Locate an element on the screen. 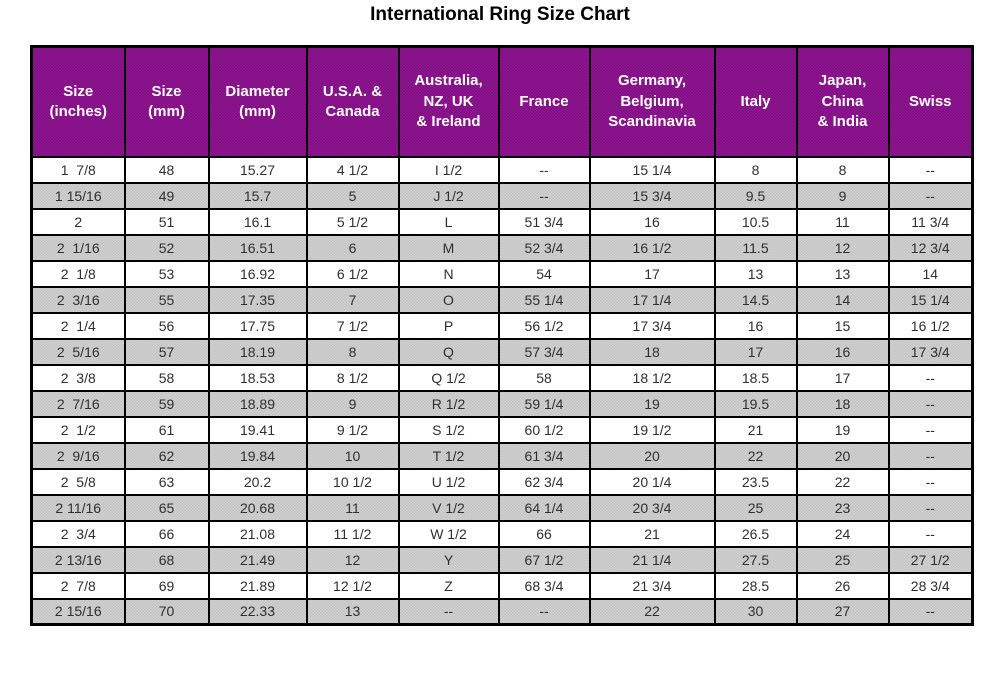  table-row: 2 3/8 58 18.53 8 1/2 Q 1/2 58 18 1/2 18.5 17 -- is located at coordinates (502, 377).